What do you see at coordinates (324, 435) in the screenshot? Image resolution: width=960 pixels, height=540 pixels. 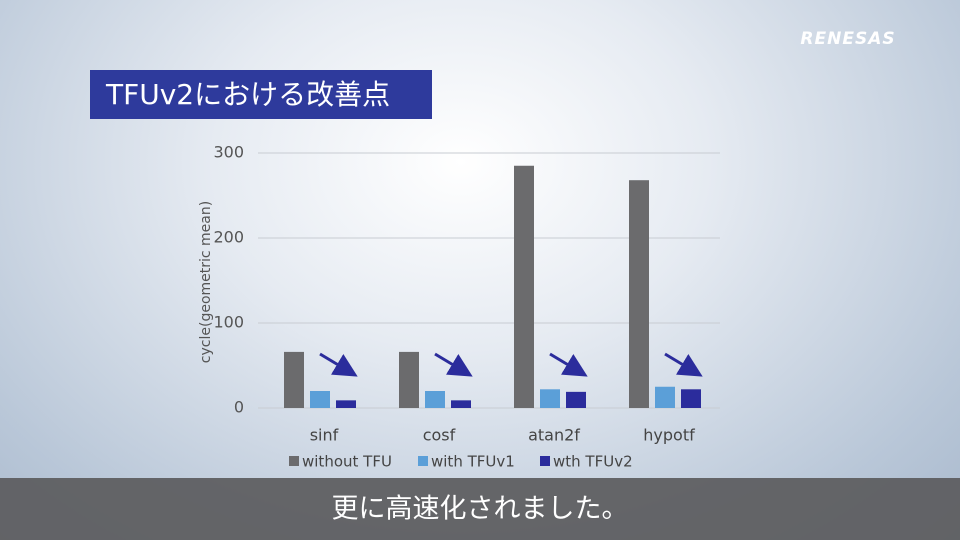 I see `x-tick-label: sinf` at bounding box center [324, 435].